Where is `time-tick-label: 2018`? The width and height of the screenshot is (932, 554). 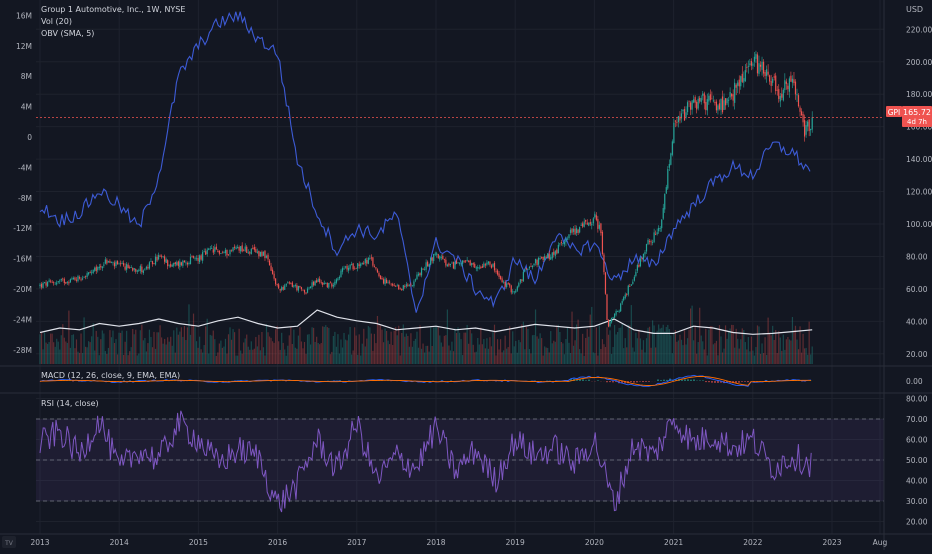 time-tick-label: 2018 is located at coordinates (435, 542).